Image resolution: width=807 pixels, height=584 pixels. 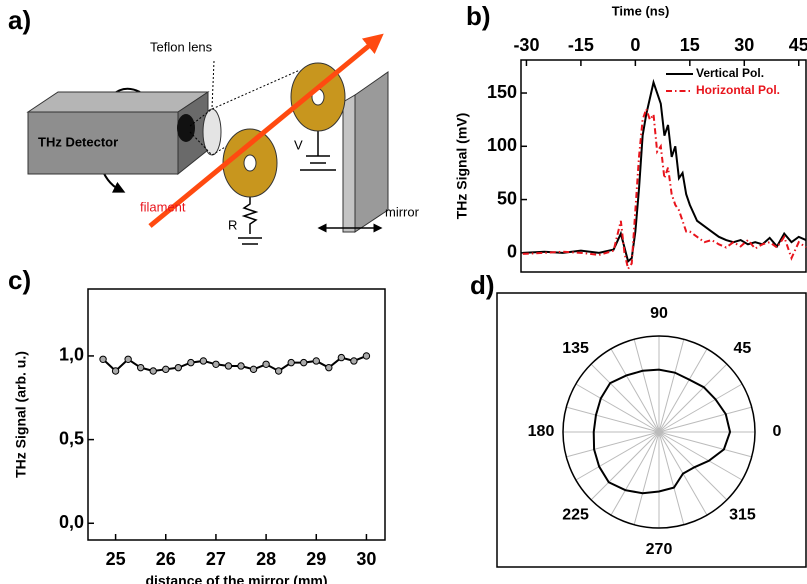 What do you see at coordinates (502, 145) in the screenshot?
I see `y-tick-label: 100` at bounding box center [502, 145].